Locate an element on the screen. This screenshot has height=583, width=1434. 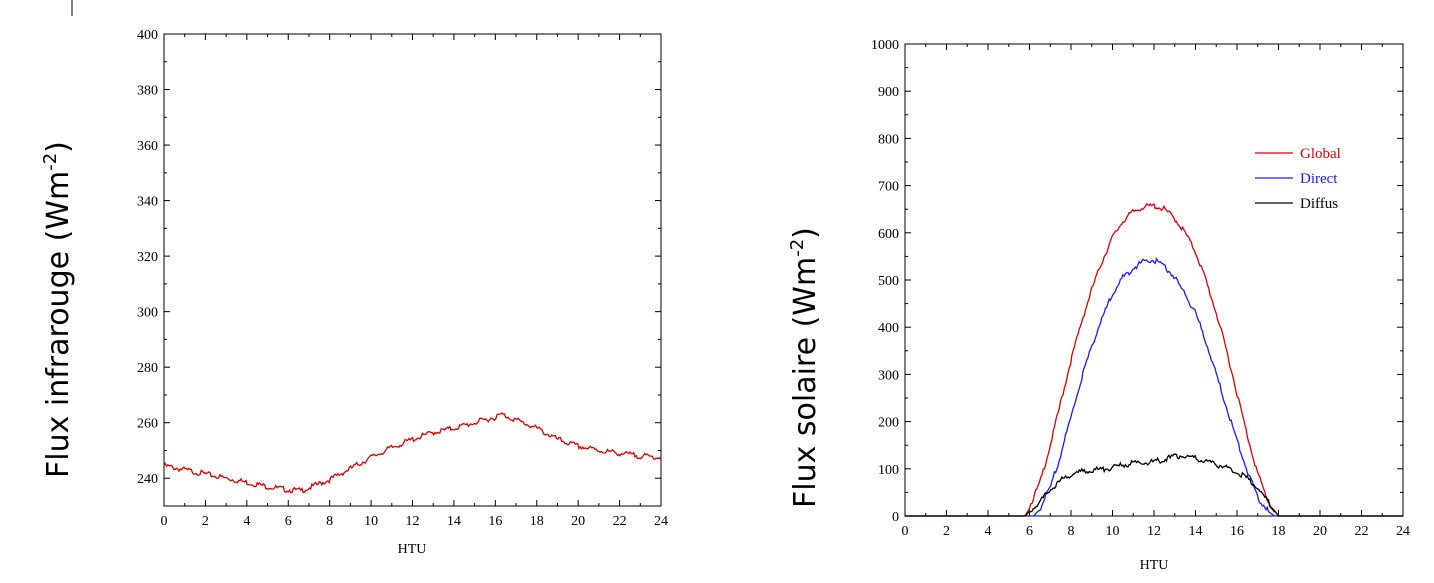
y-tick-label: 320 is located at coordinates (147, 257).